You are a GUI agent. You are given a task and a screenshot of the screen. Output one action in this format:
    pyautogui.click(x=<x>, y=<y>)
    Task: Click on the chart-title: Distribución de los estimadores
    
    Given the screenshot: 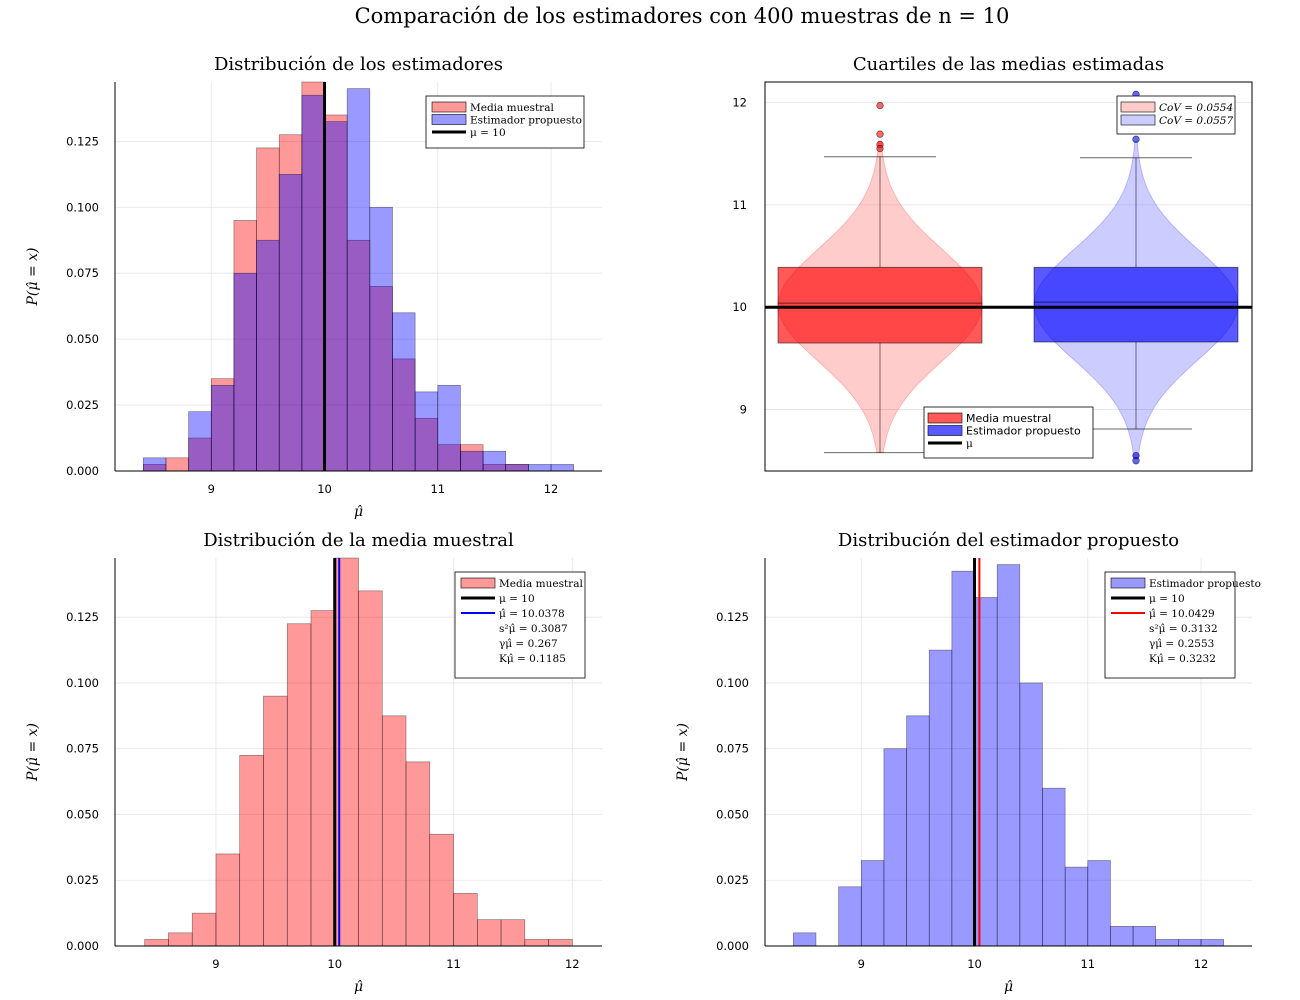 What is the action you would take?
    pyautogui.click(x=358, y=64)
    